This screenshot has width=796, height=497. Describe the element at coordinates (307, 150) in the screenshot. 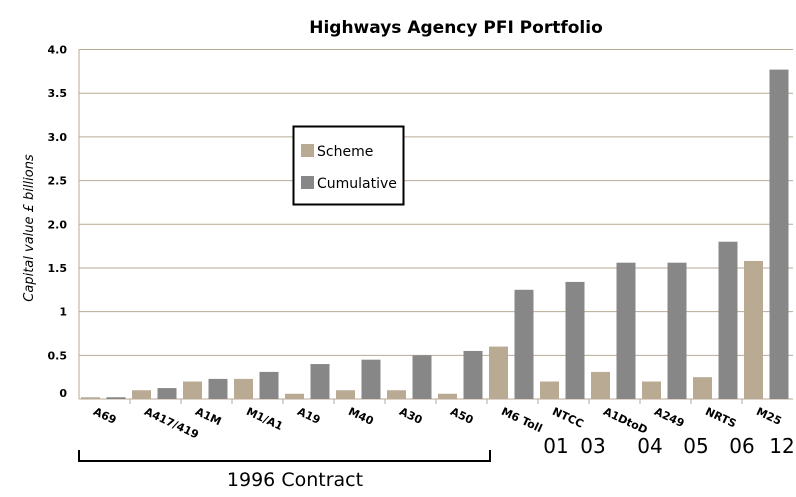

I see `legend-swatch-scheme` at that location.